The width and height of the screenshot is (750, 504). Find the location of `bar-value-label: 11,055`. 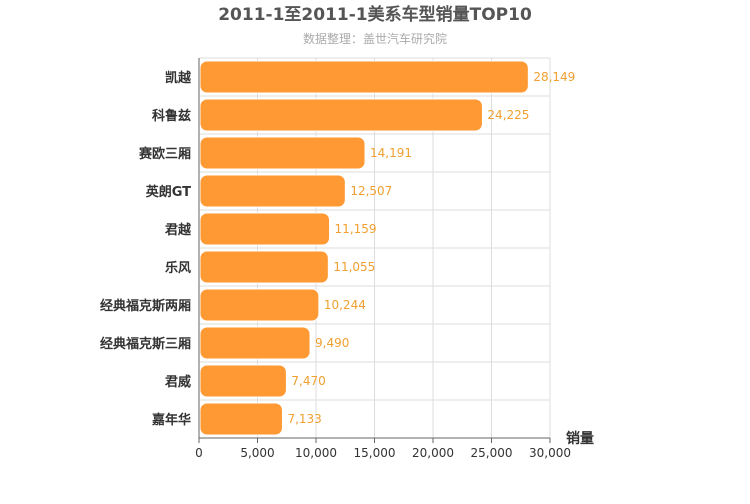

bar-value-label: 11,055 is located at coordinates (354, 267).